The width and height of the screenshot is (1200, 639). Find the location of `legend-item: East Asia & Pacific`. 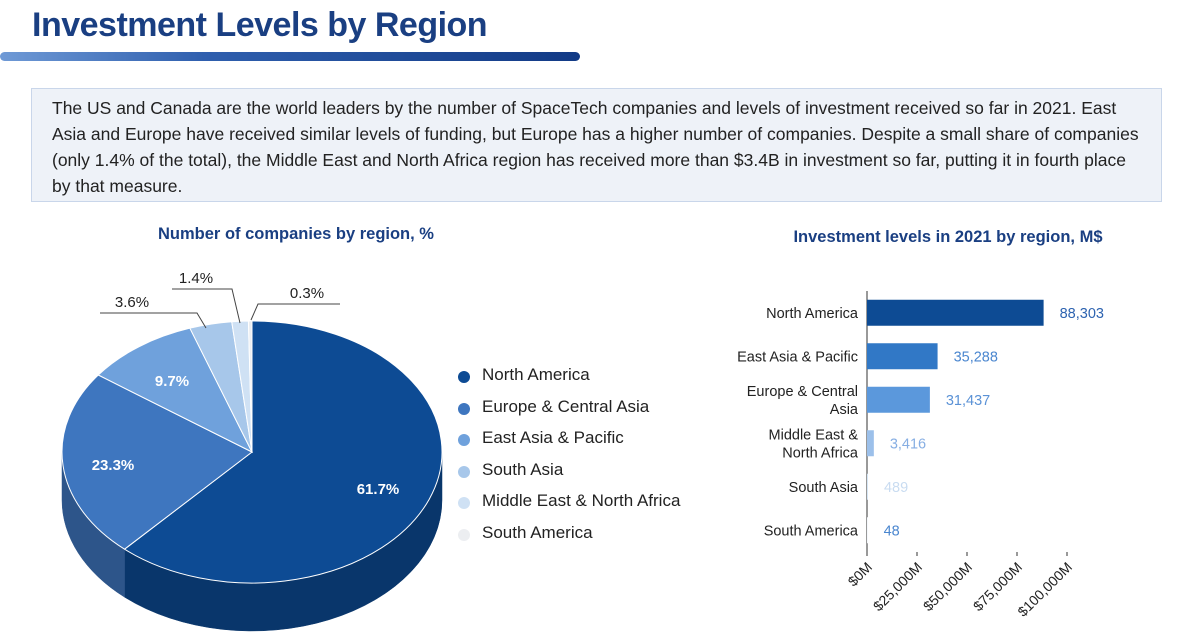

legend-item: East Asia & Pacific is located at coordinates (578, 437).